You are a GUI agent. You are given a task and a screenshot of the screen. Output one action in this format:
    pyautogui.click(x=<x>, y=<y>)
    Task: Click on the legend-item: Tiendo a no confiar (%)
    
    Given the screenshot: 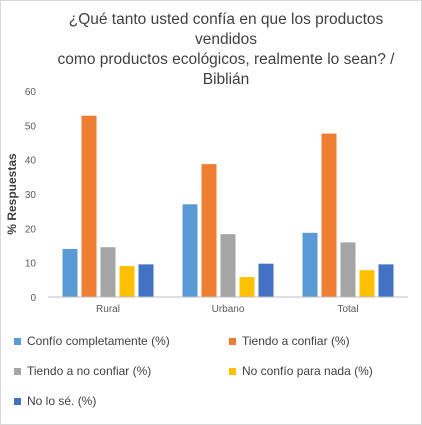 What is the action you would take?
    pyautogui.click(x=82, y=371)
    